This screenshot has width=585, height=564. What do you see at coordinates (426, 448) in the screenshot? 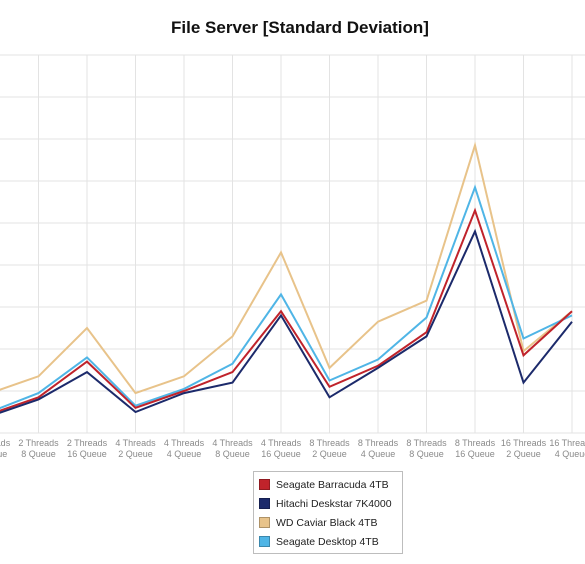
I see `x-tick-label: 8 Threads 8 Queue` at bounding box center [426, 448].